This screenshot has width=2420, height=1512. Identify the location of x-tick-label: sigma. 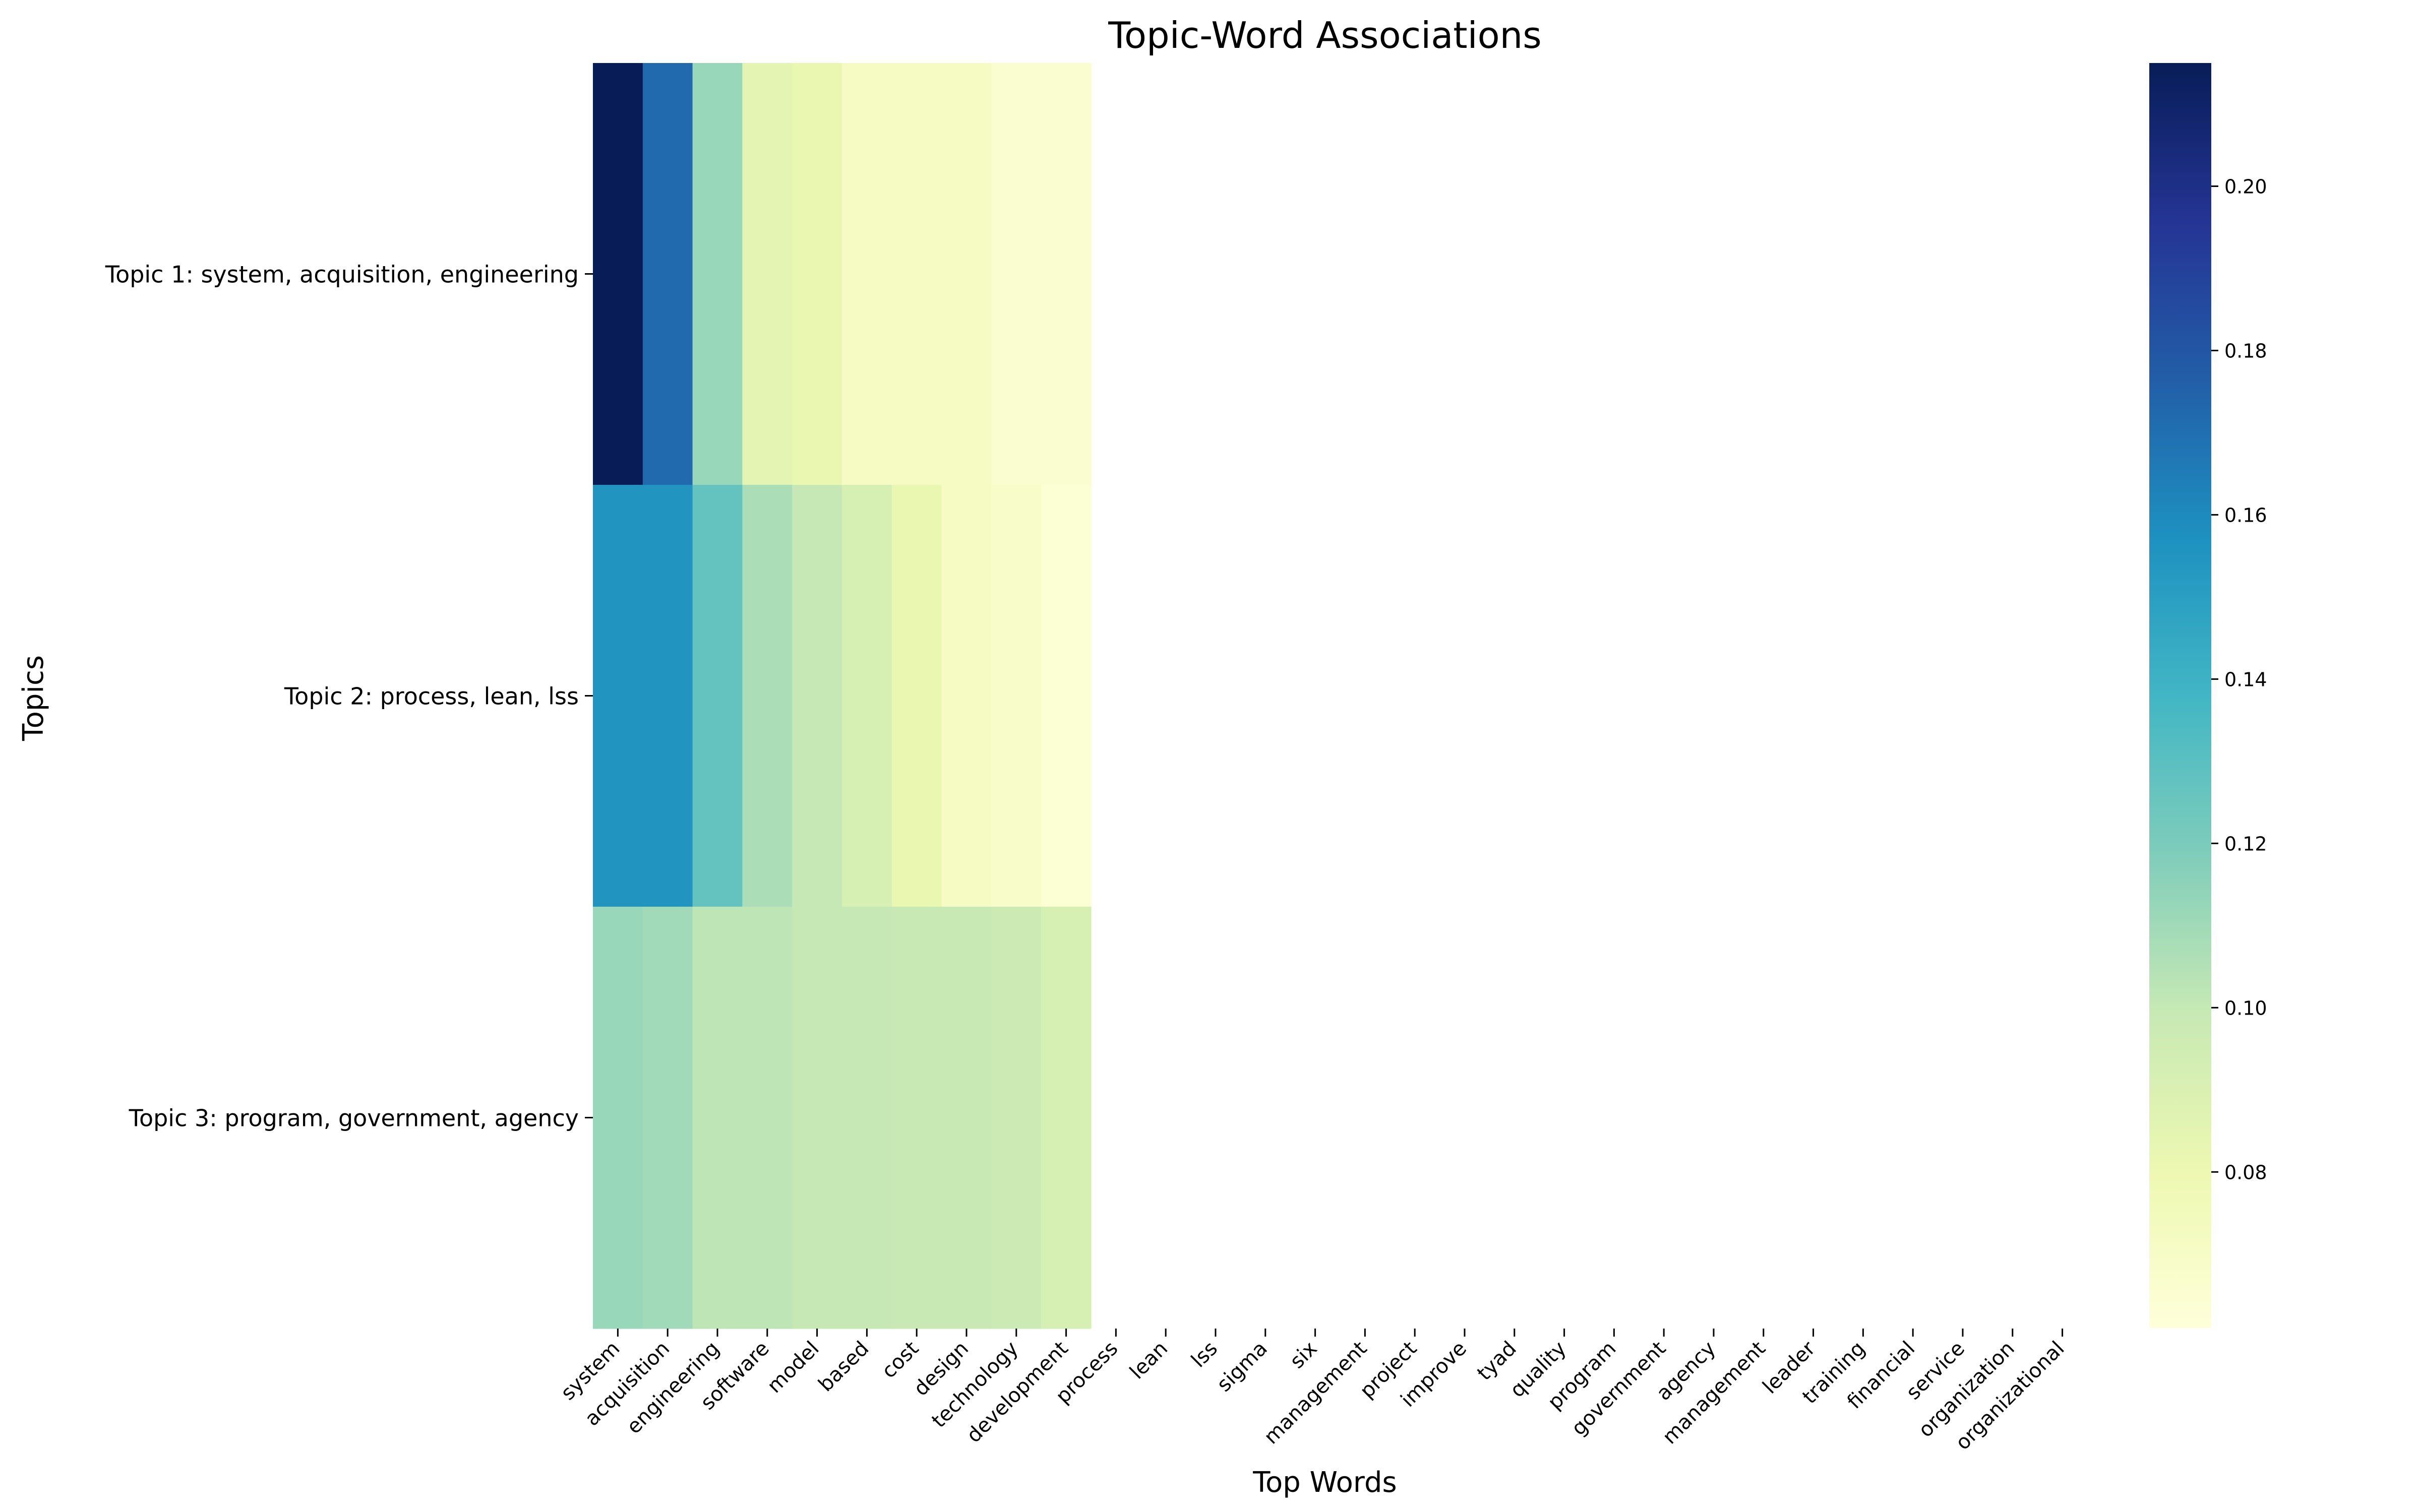
(1242, 1367).